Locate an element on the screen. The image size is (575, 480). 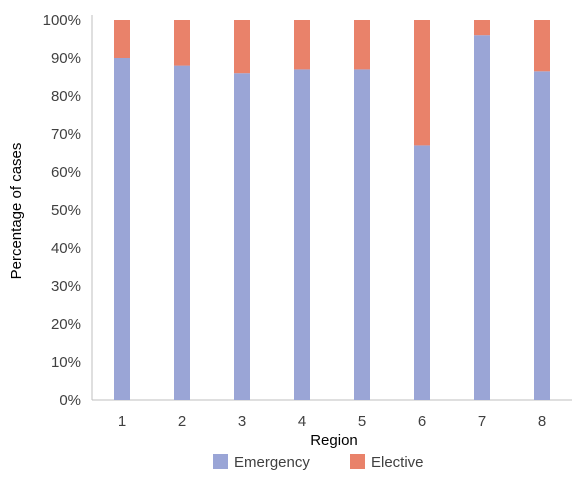
y-tick-label: 50% is located at coordinates (66, 210).